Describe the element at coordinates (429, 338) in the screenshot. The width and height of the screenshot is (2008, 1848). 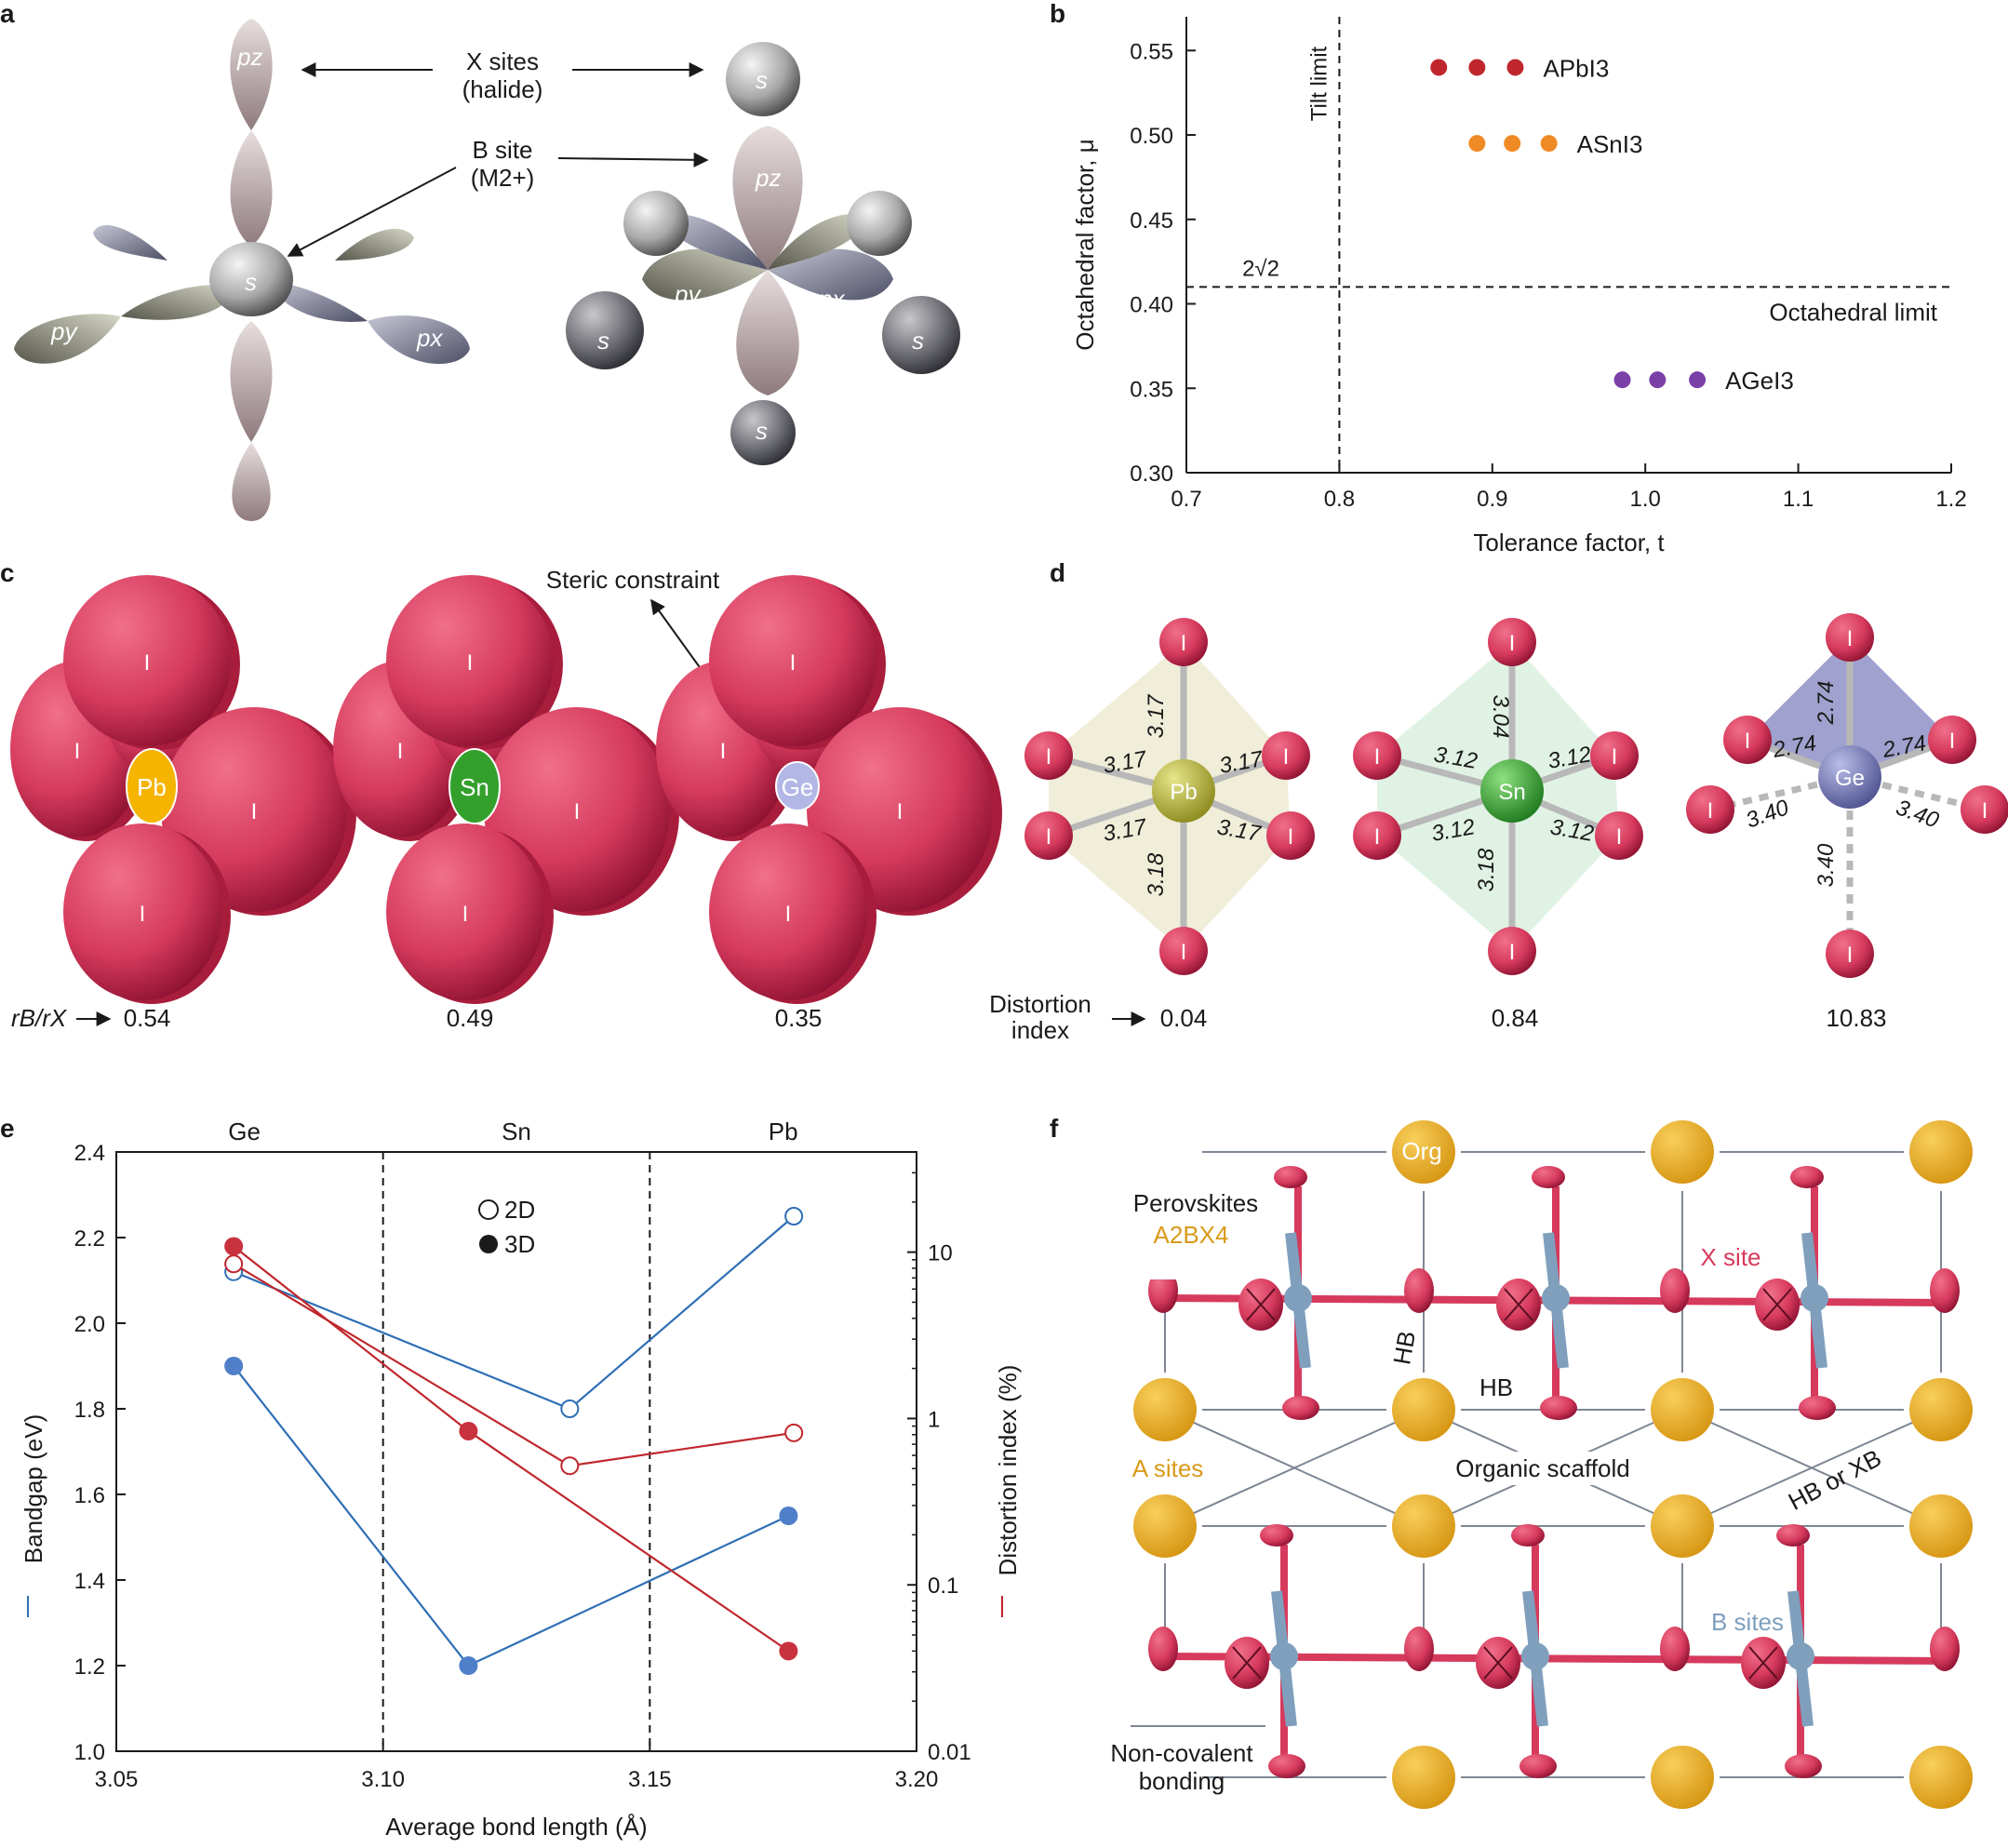
I see `px-label: px` at that location.